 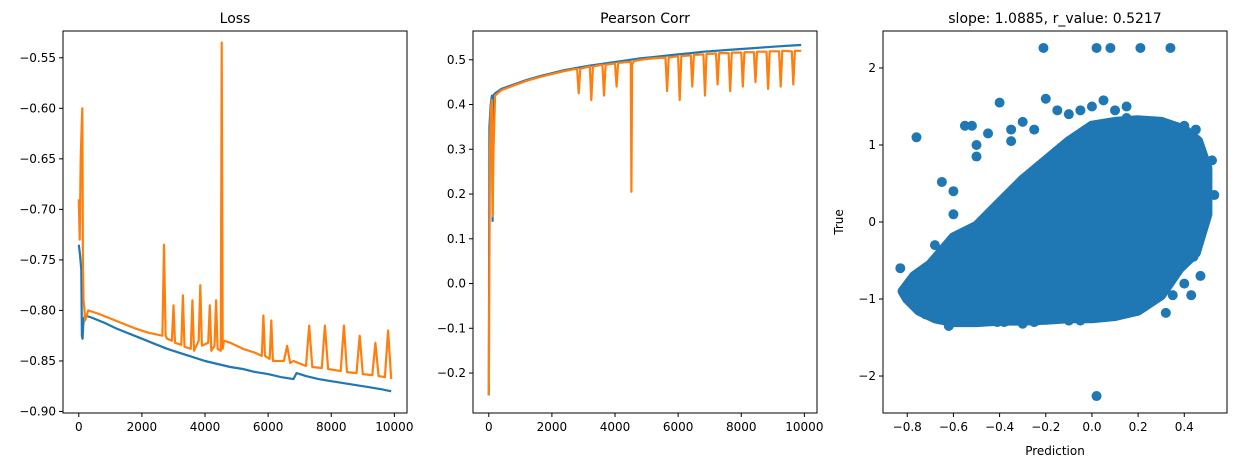 I want to click on pearson-xtick-label: 4000, so click(x=615, y=427).